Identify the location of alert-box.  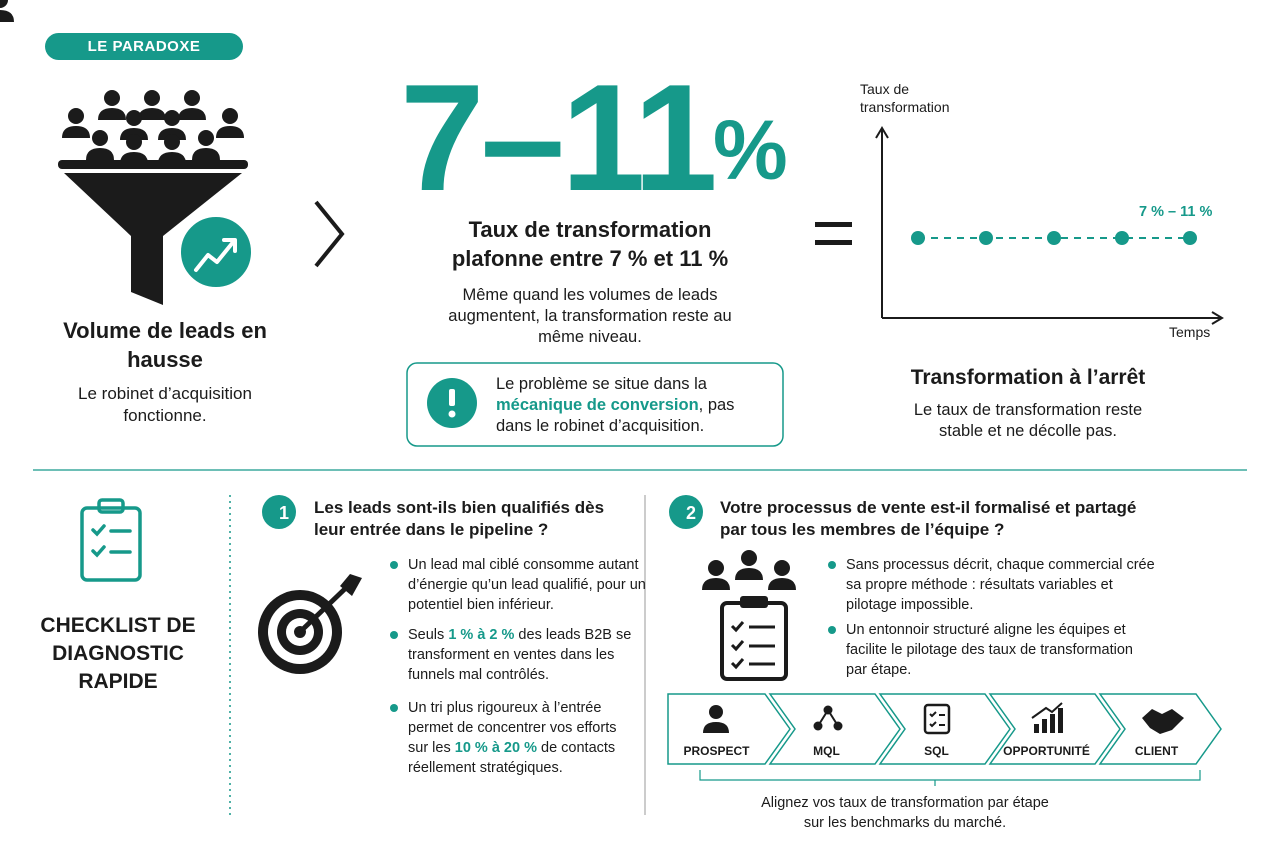
(595, 404).